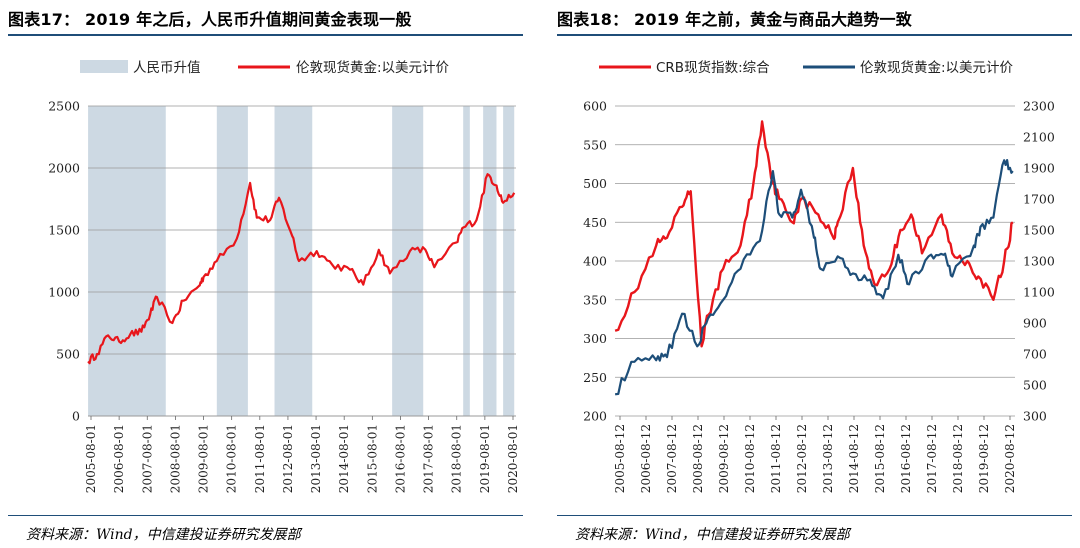 The height and width of the screenshot is (548, 1080). I want to click on x-tick-label: 2020-08-12, so click(1010, 458).